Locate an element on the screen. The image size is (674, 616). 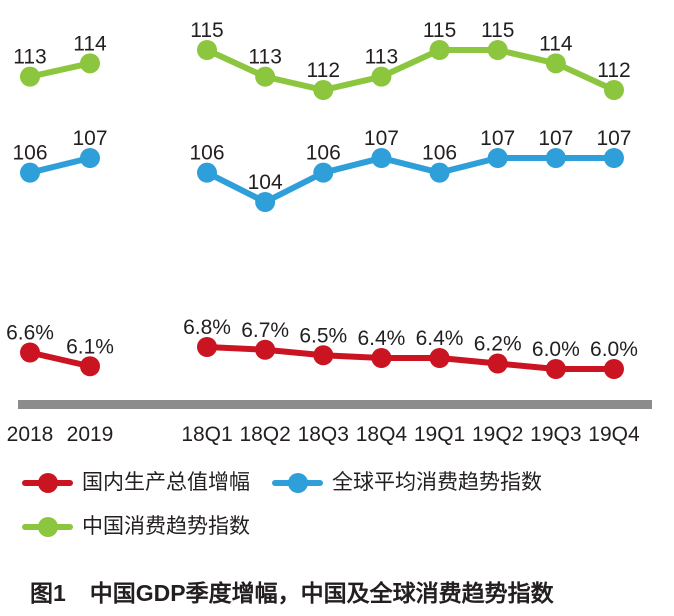
x-tick-label: 18Q4 is located at coordinates (382, 434).